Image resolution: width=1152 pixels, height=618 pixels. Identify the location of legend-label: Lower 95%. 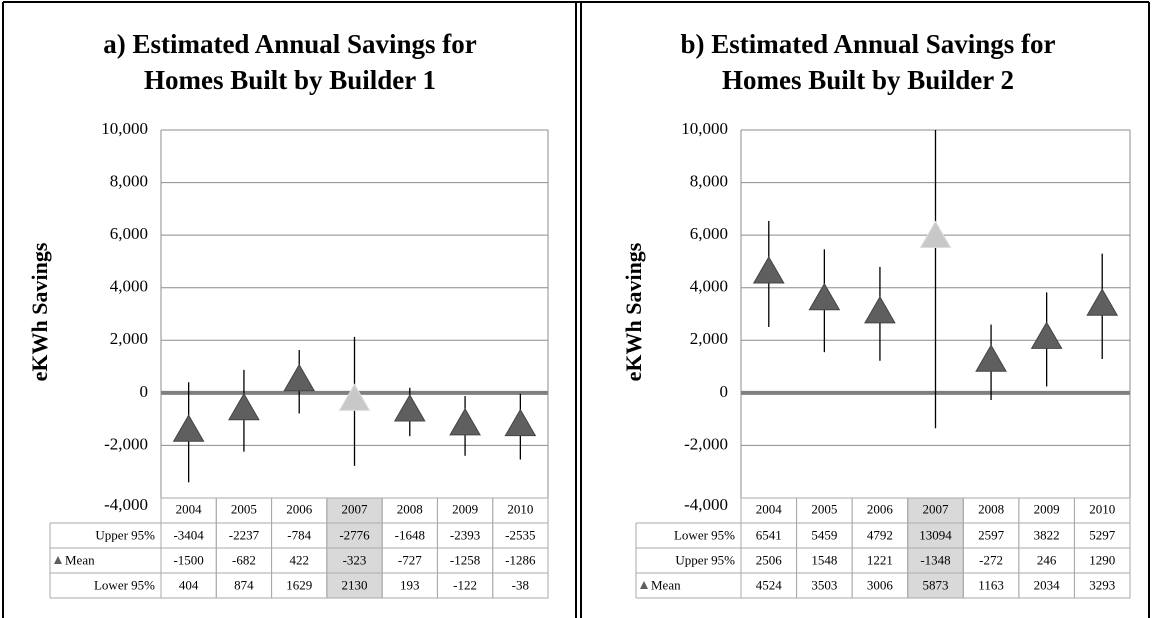
(704, 534).